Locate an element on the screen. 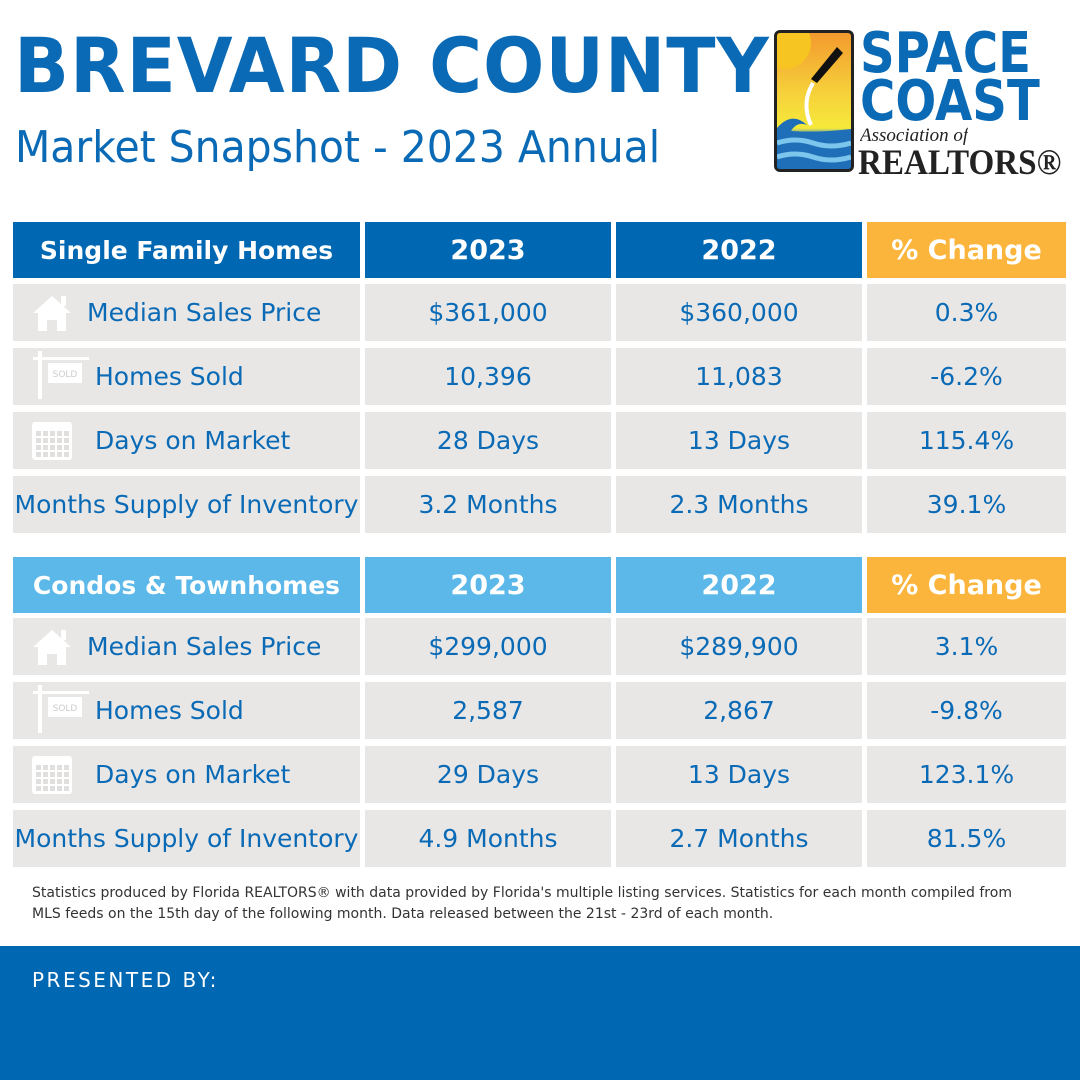 The image size is (1080, 1080). value-cell: 28 Days is located at coordinates (488, 440).